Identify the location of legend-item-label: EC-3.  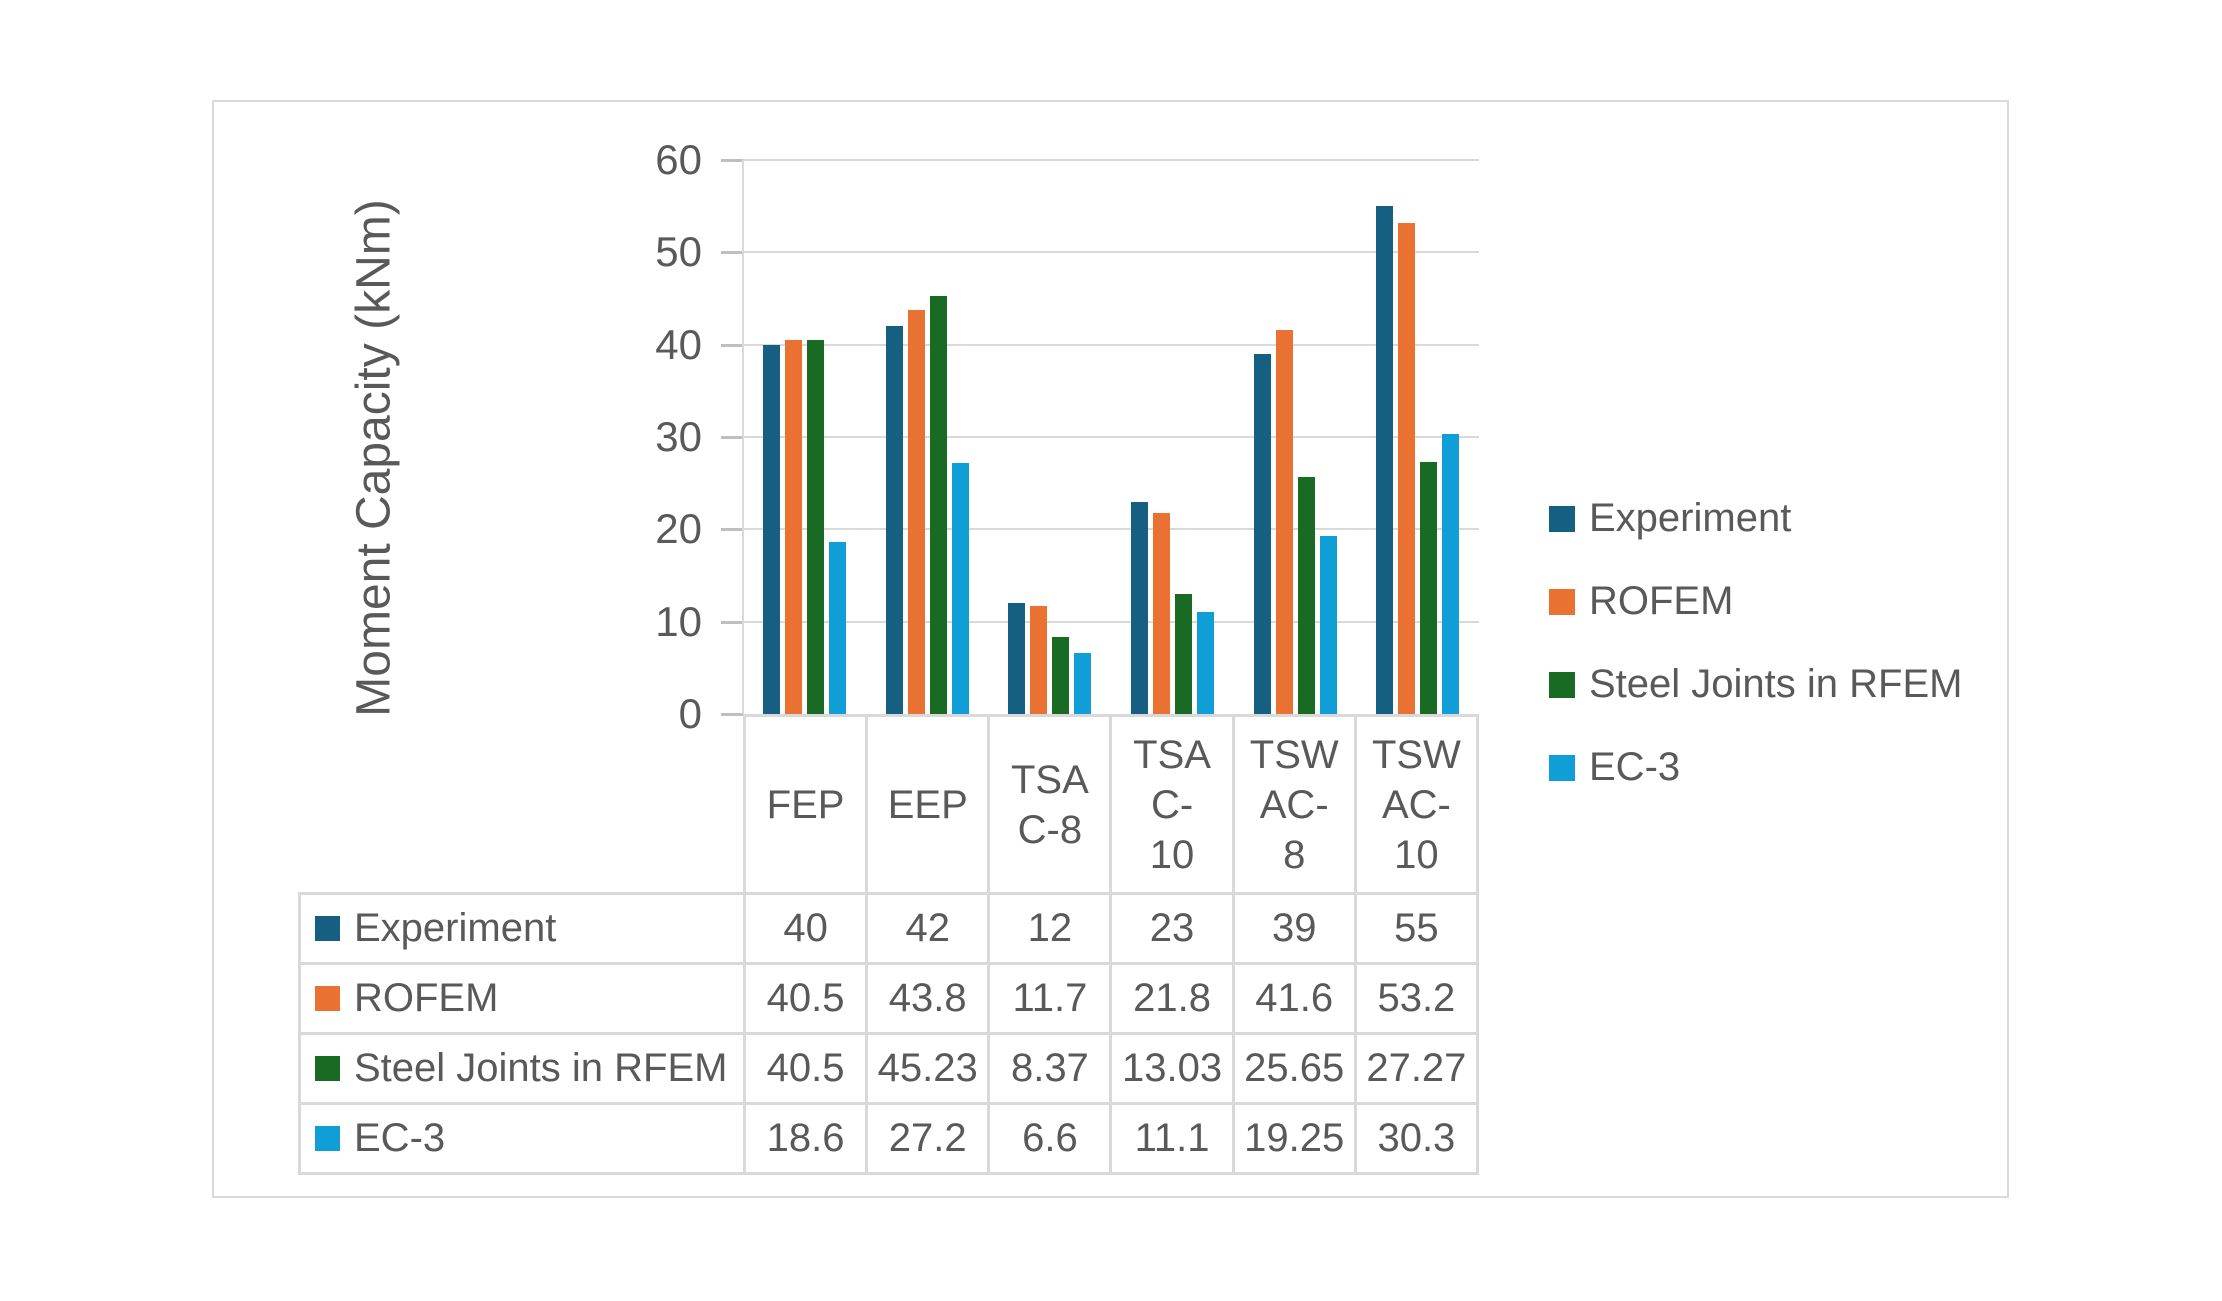
(1635, 767).